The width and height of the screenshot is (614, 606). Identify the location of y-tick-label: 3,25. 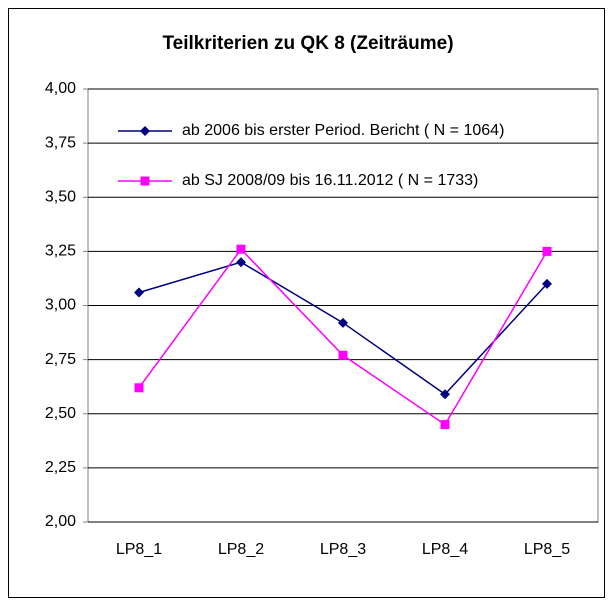
(60, 251).